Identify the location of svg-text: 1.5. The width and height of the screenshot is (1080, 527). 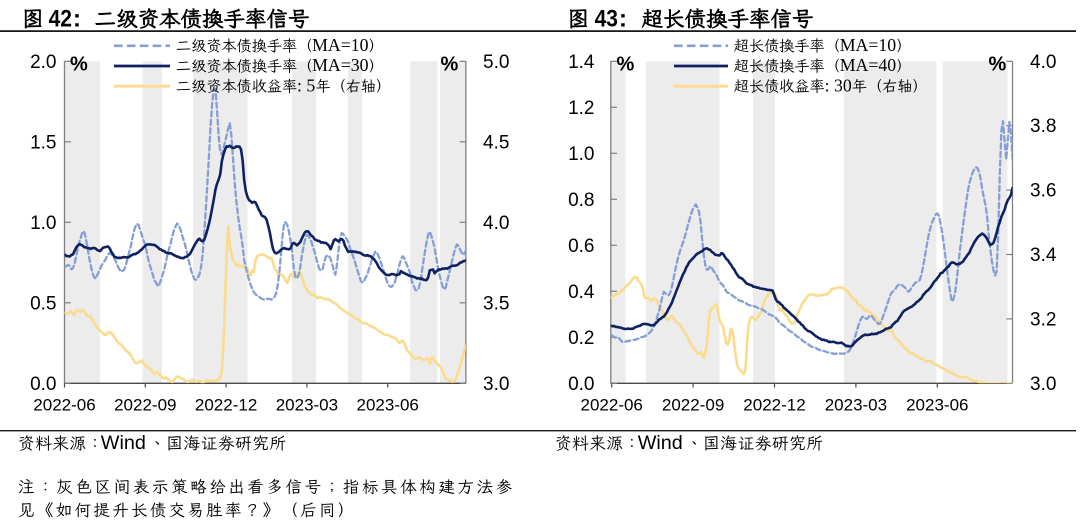
(43, 142).